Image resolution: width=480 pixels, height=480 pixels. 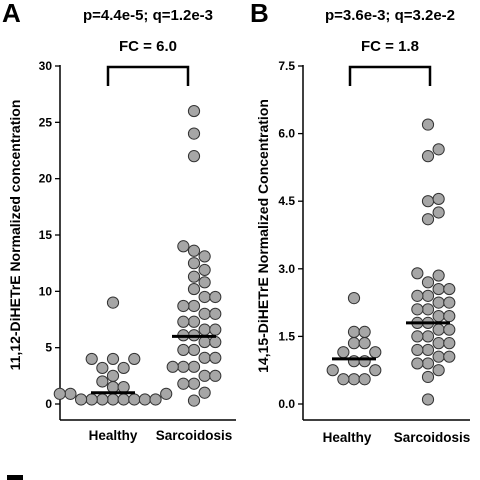 What do you see at coordinates (286, 404) in the screenshot?
I see `panel-b-y-tick-label: 0.0` at bounding box center [286, 404].